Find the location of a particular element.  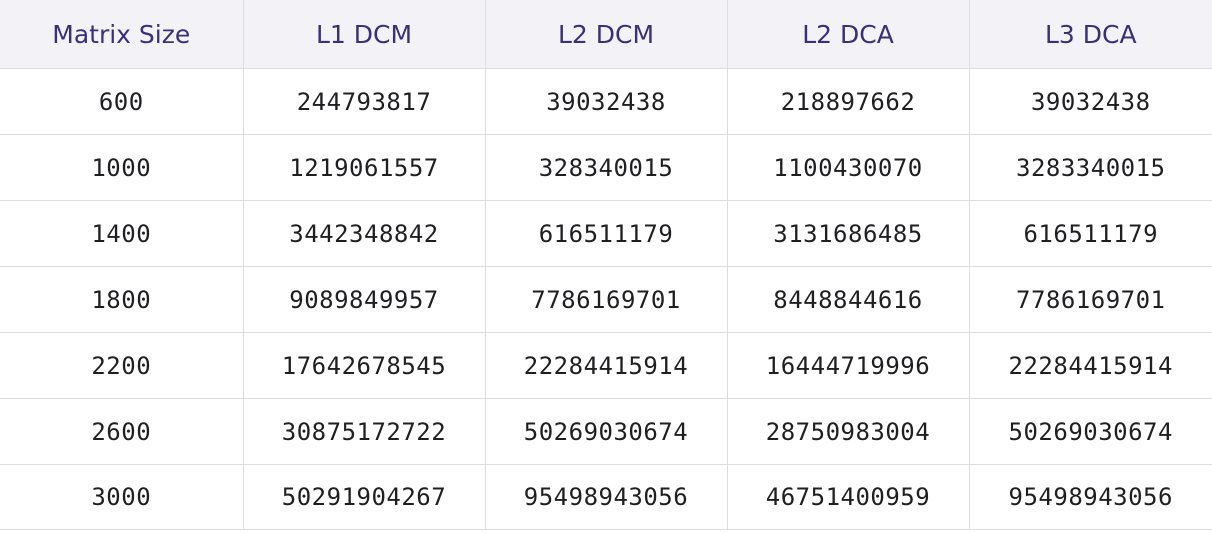

table-cell: 218897662 is located at coordinates (848, 101).